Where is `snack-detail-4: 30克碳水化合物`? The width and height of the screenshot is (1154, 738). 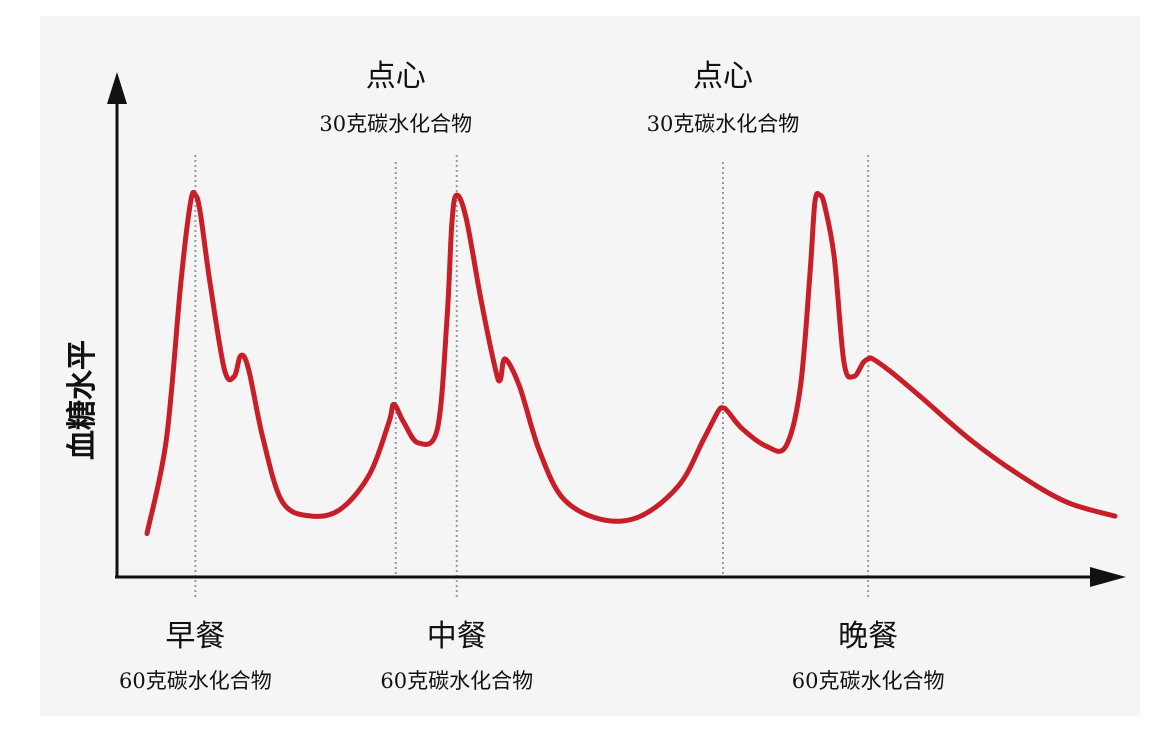
snack-detail-4: 30克碳水化合物 is located at coordinates (723, 124).